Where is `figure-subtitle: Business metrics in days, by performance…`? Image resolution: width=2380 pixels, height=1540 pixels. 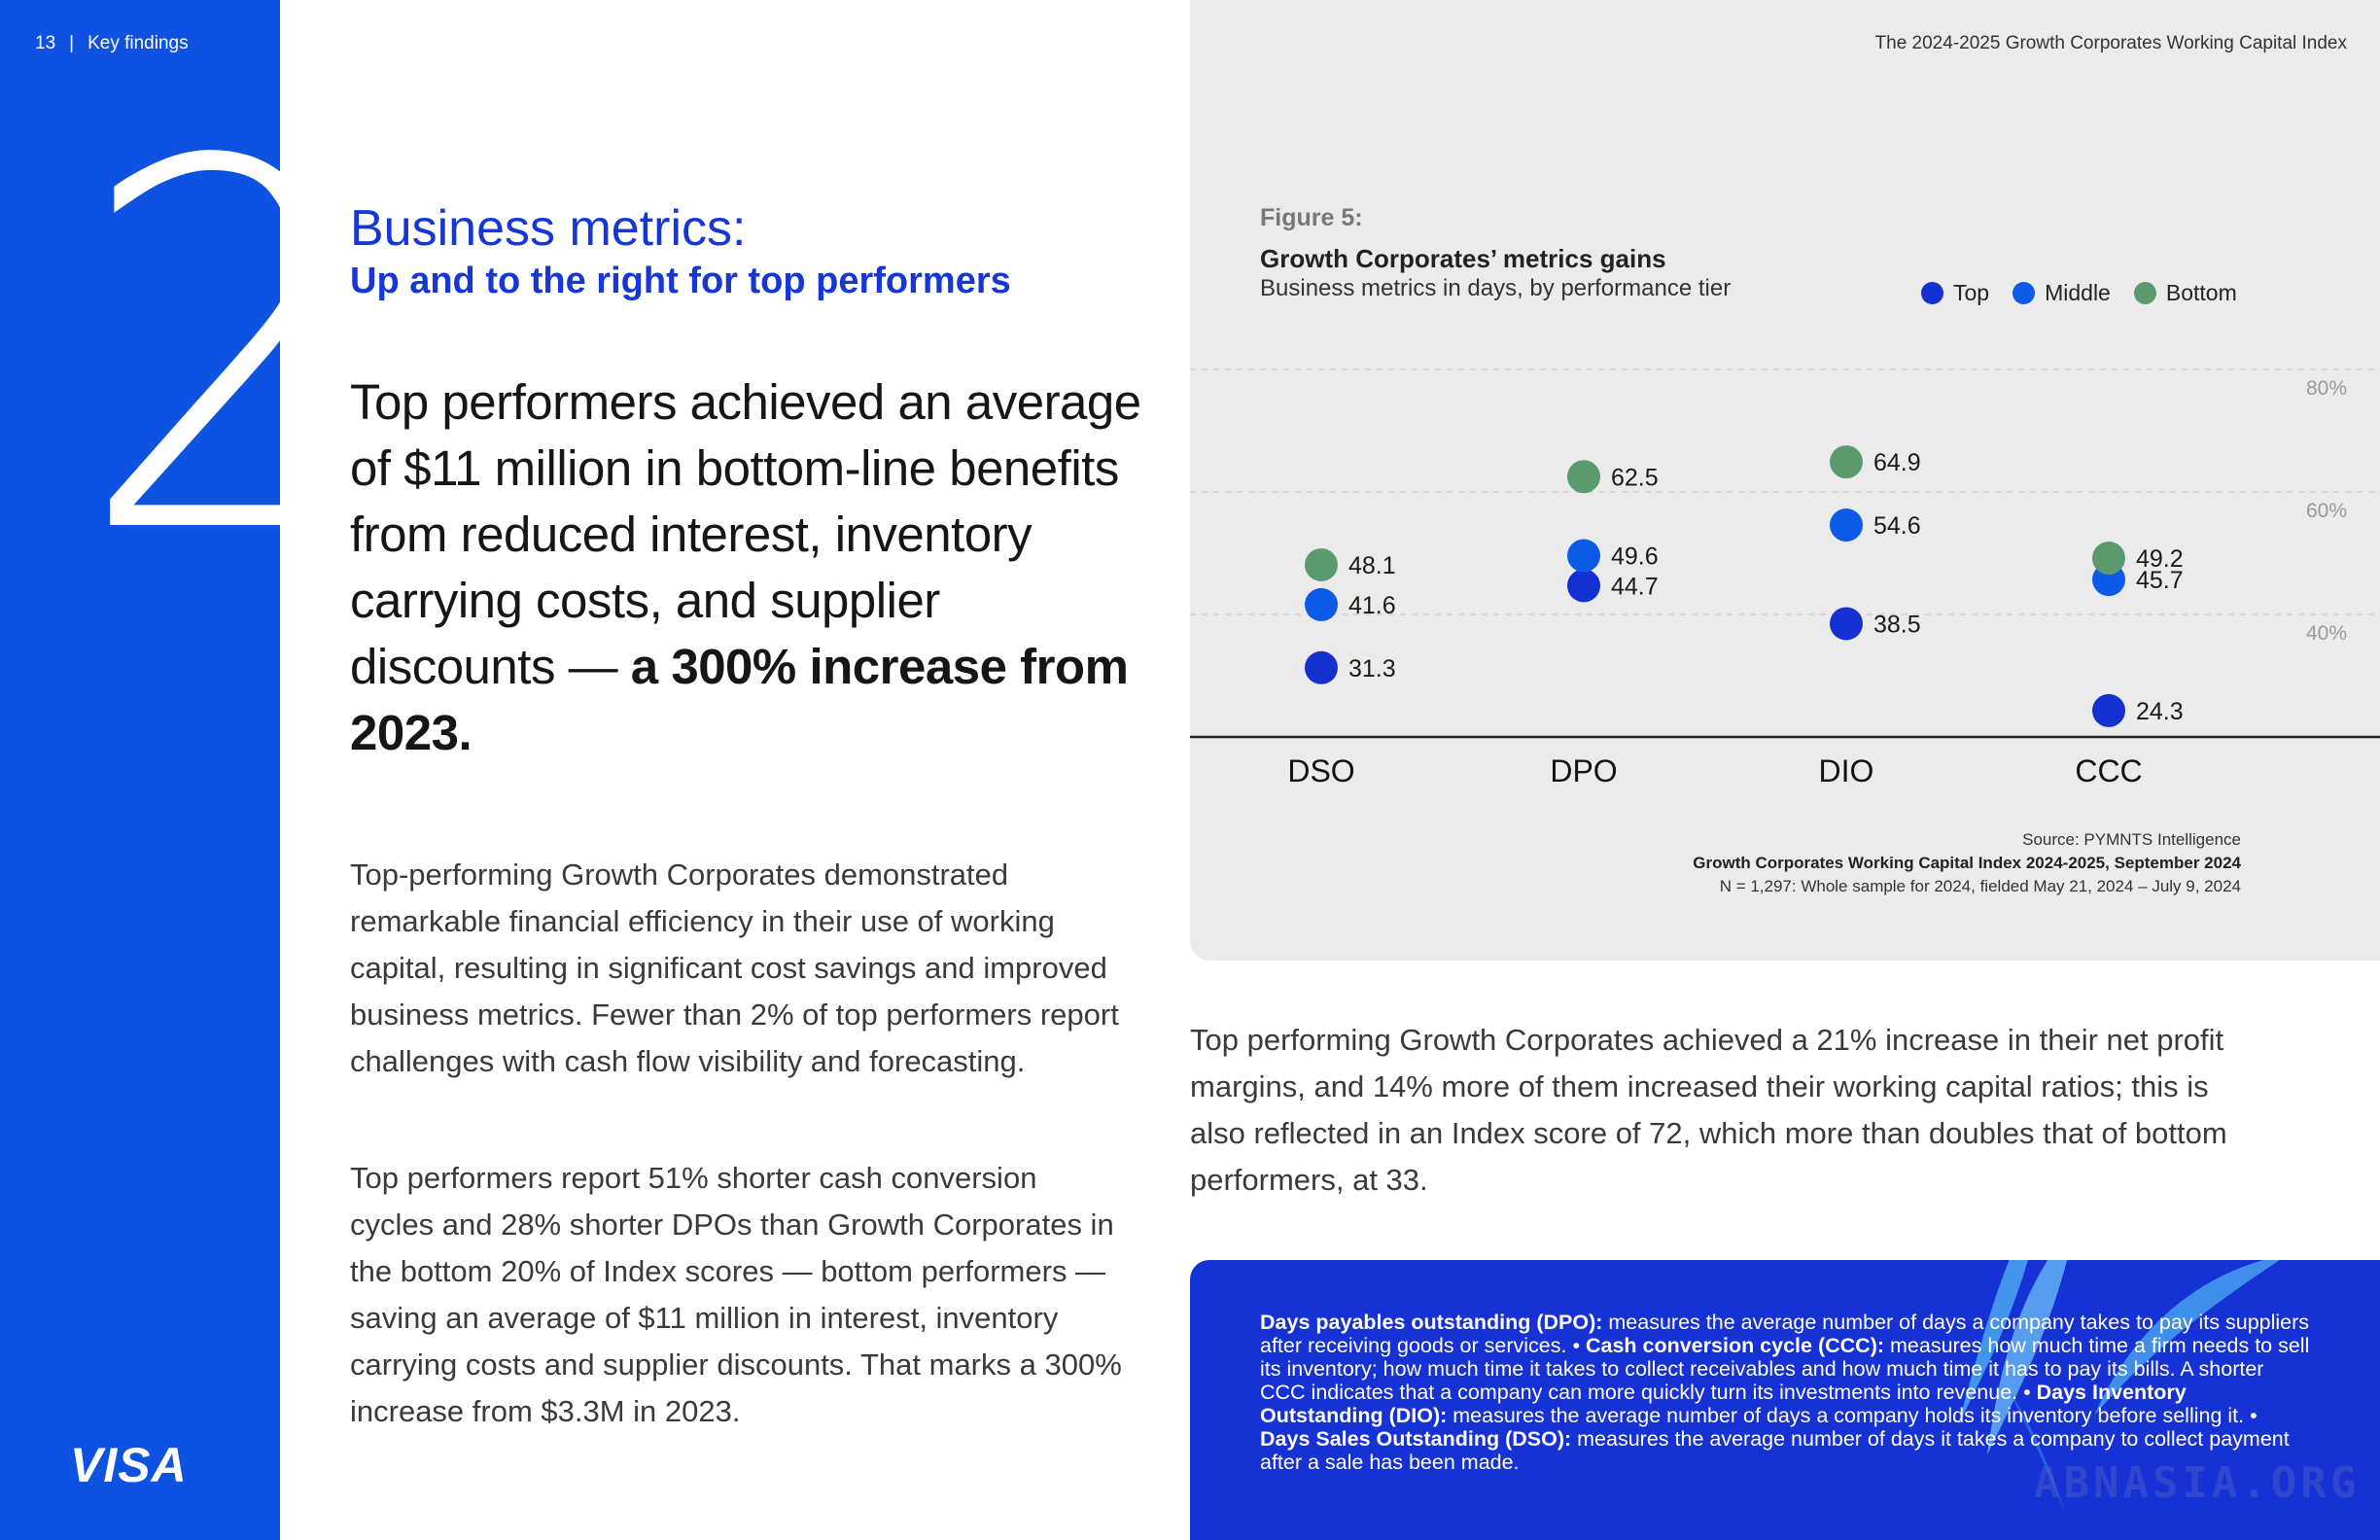 figure-subtitle: Business metrics in days, by performance… is located at coordinates (1496, 288).